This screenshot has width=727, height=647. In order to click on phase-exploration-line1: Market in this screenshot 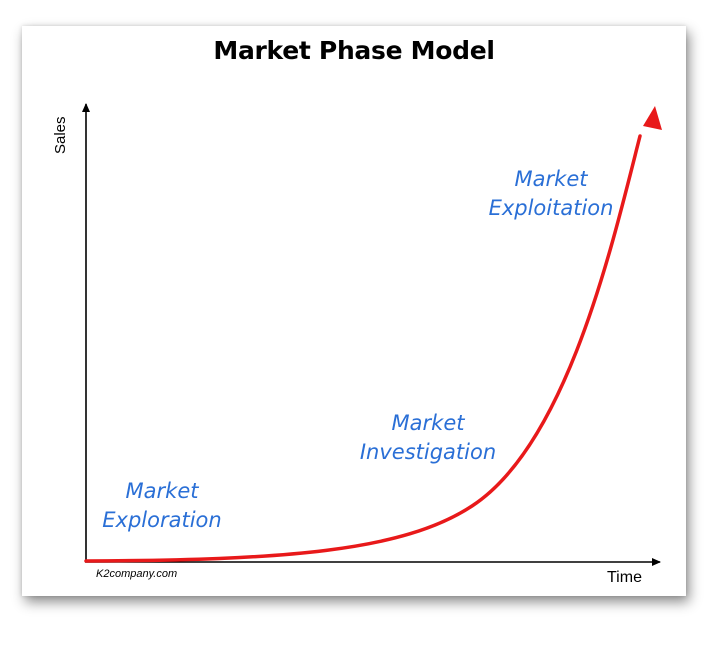, I will do `click(162, 491)`.